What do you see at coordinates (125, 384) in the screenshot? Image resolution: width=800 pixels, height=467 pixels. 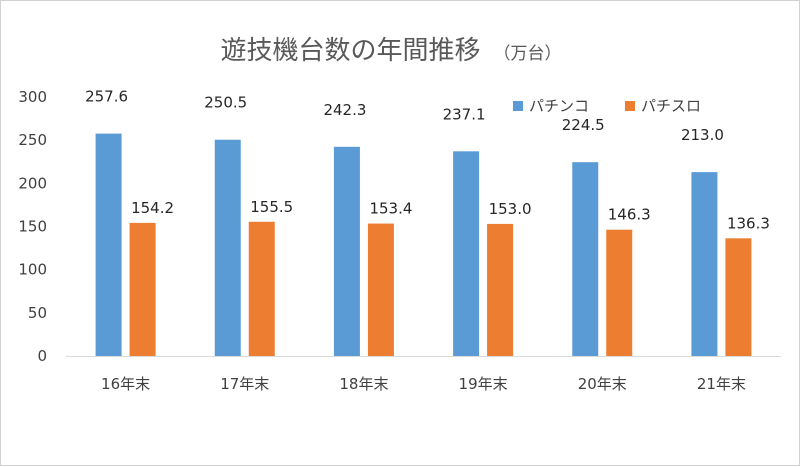 I see `x-tick-label: 16年末` at bounding box center [125, 384].